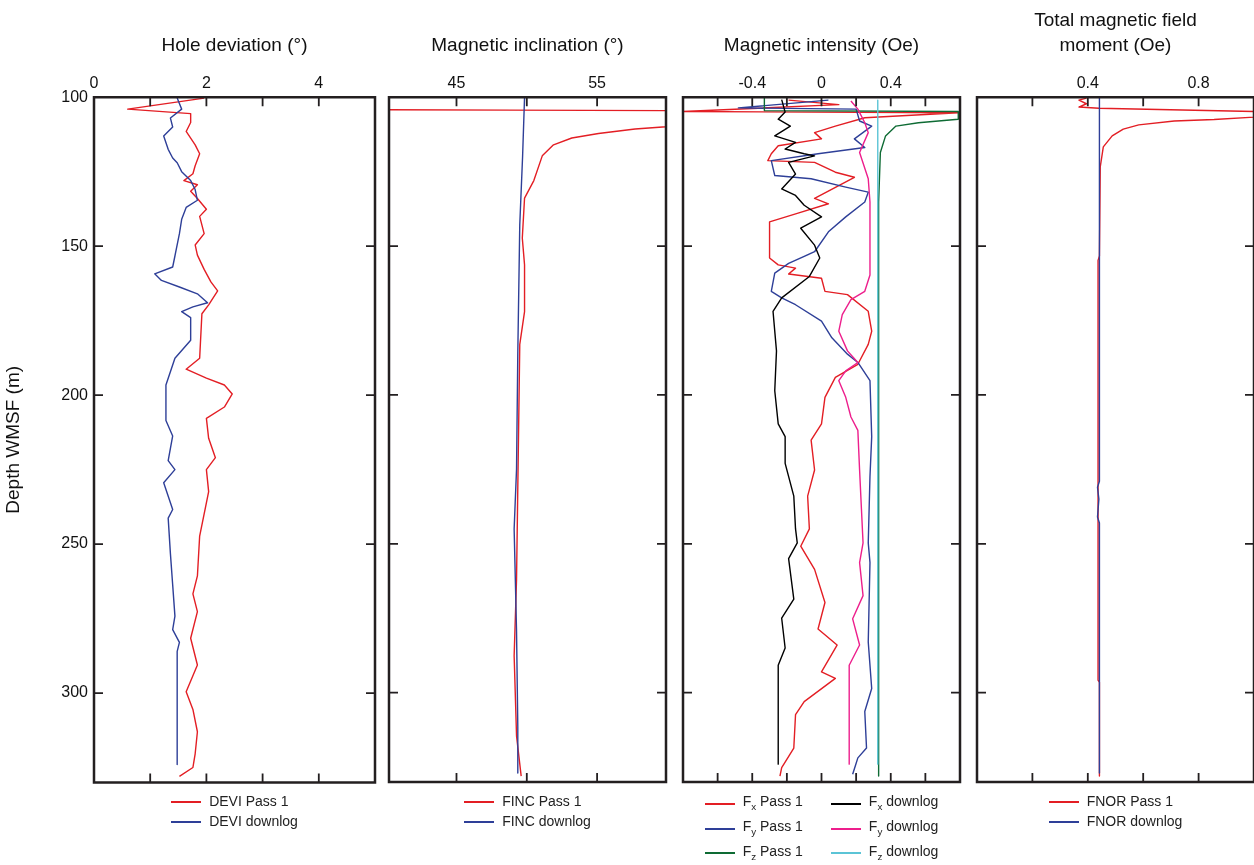  I want to click on y-tick-label: 200, so click(75, 394).